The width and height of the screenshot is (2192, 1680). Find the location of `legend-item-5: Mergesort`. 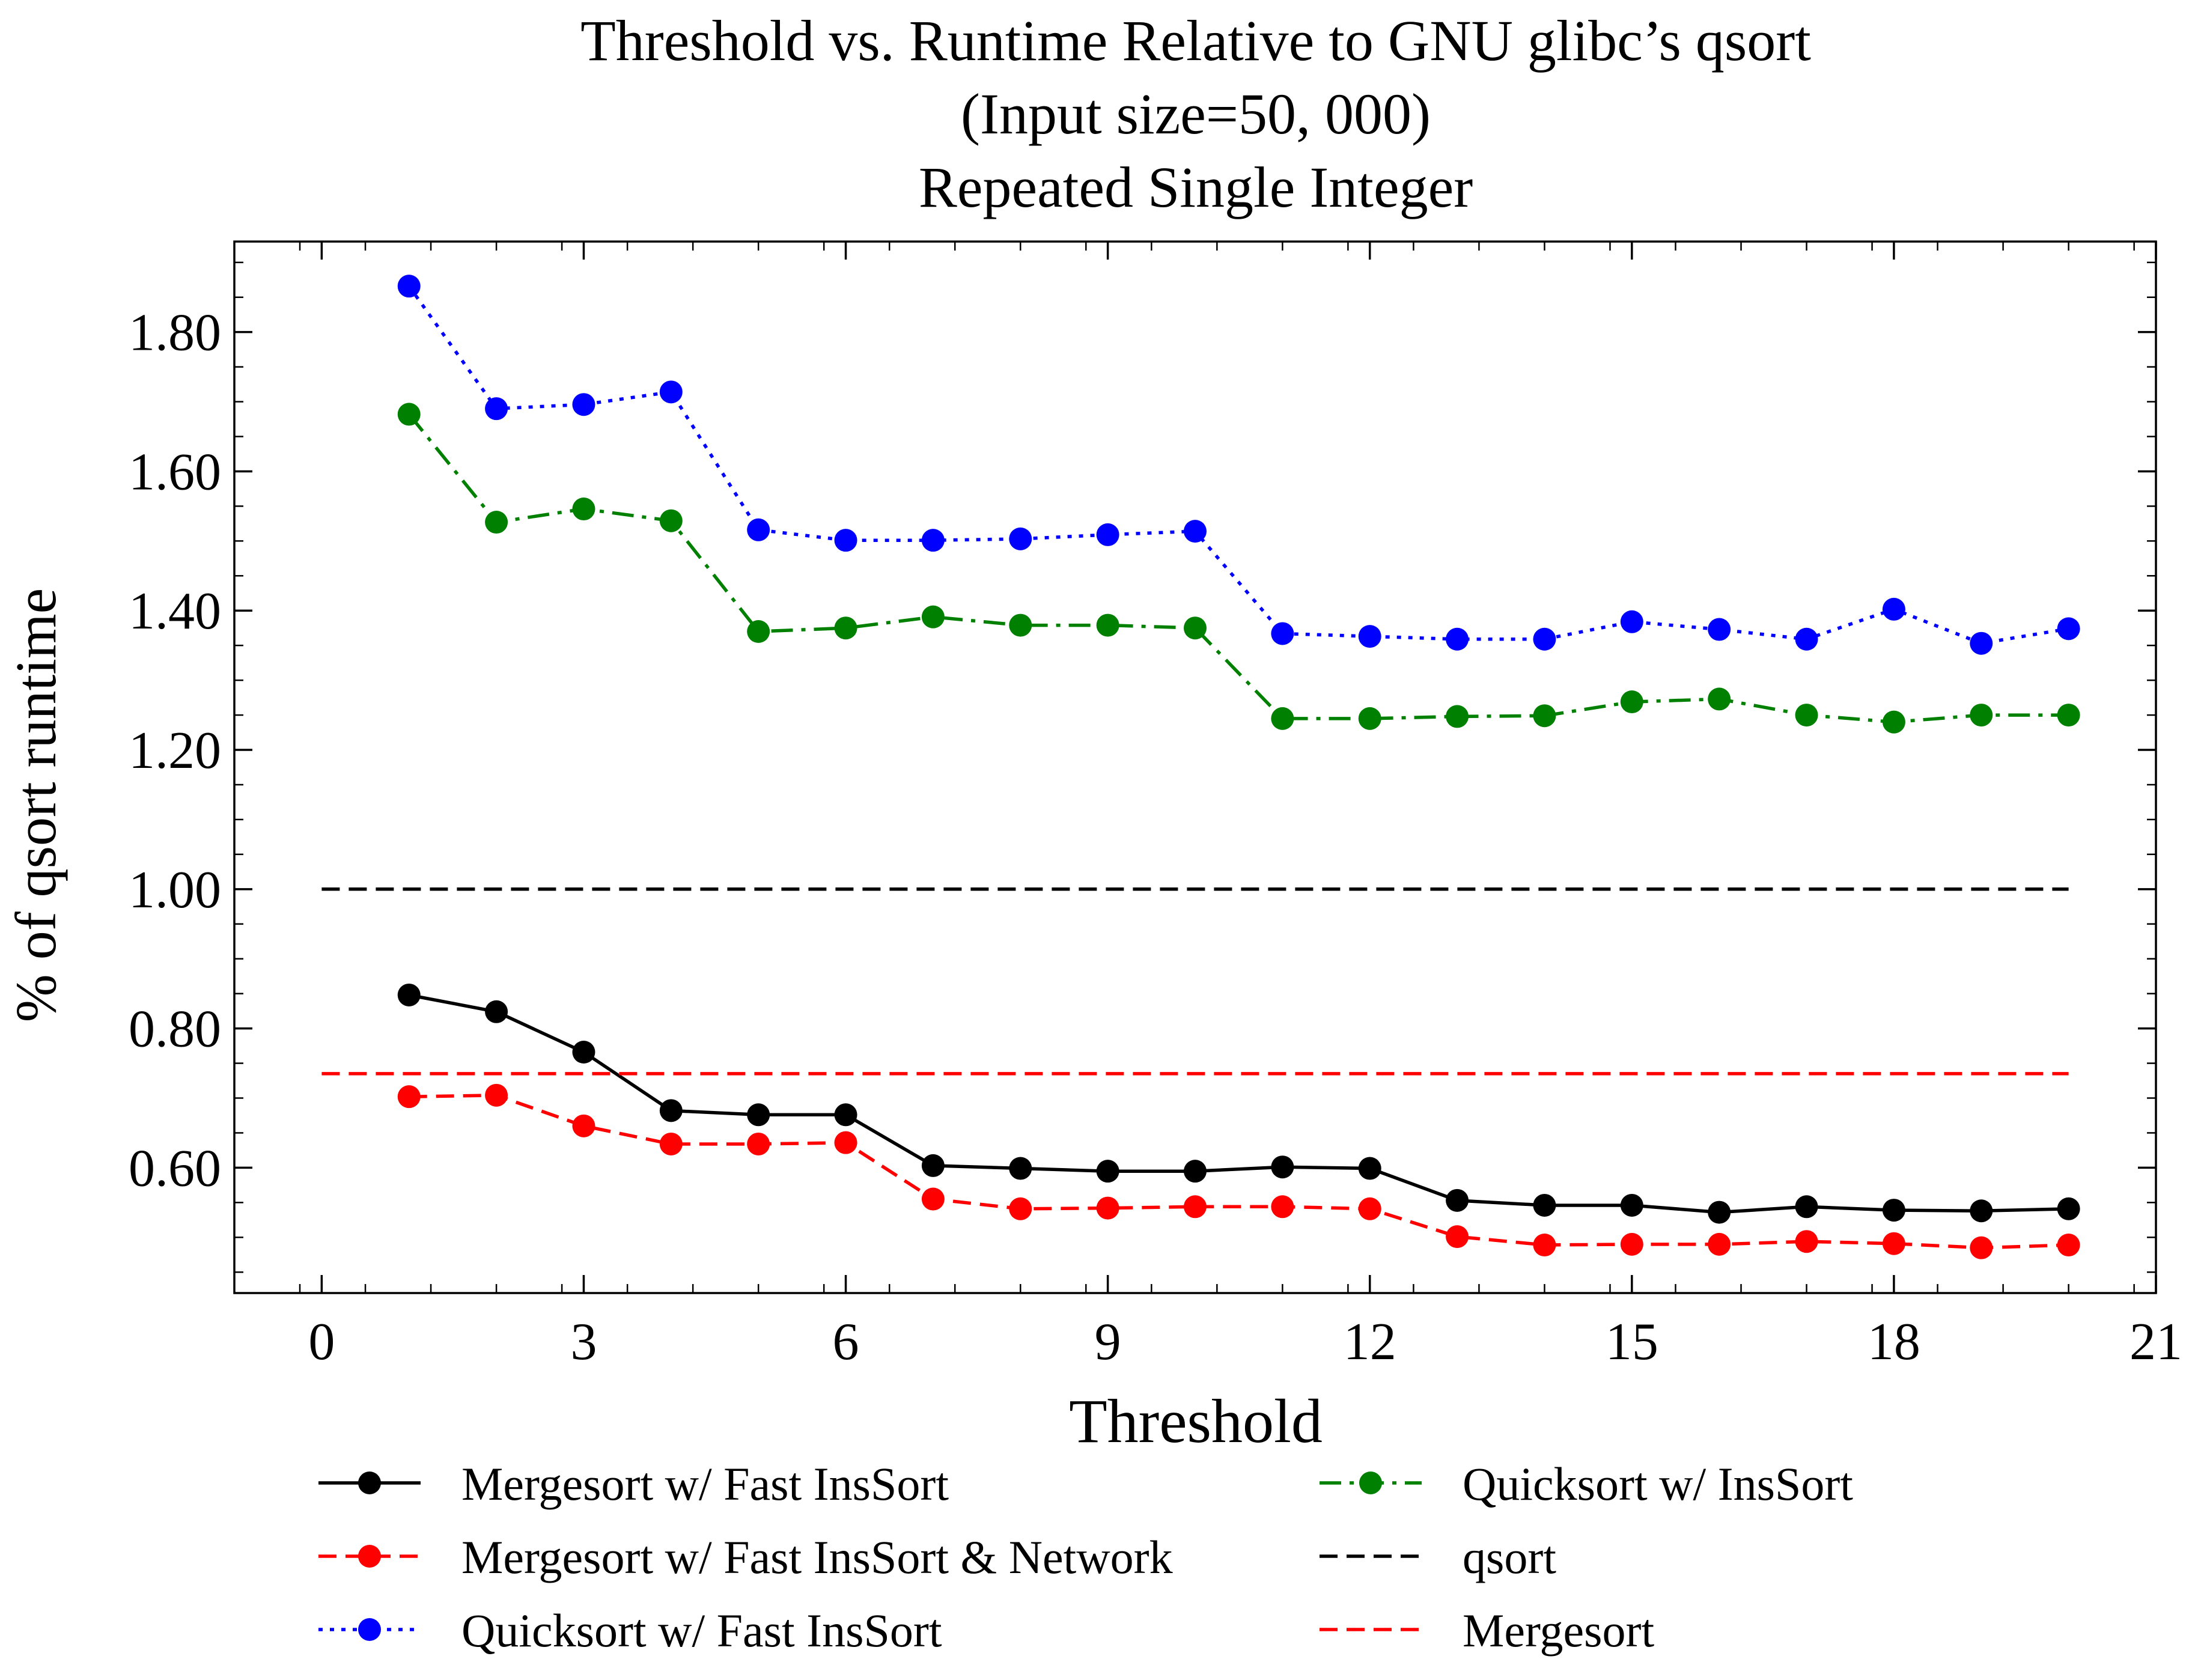

legend-item-5: Mergesort is located at coordinates (1487, 1631).